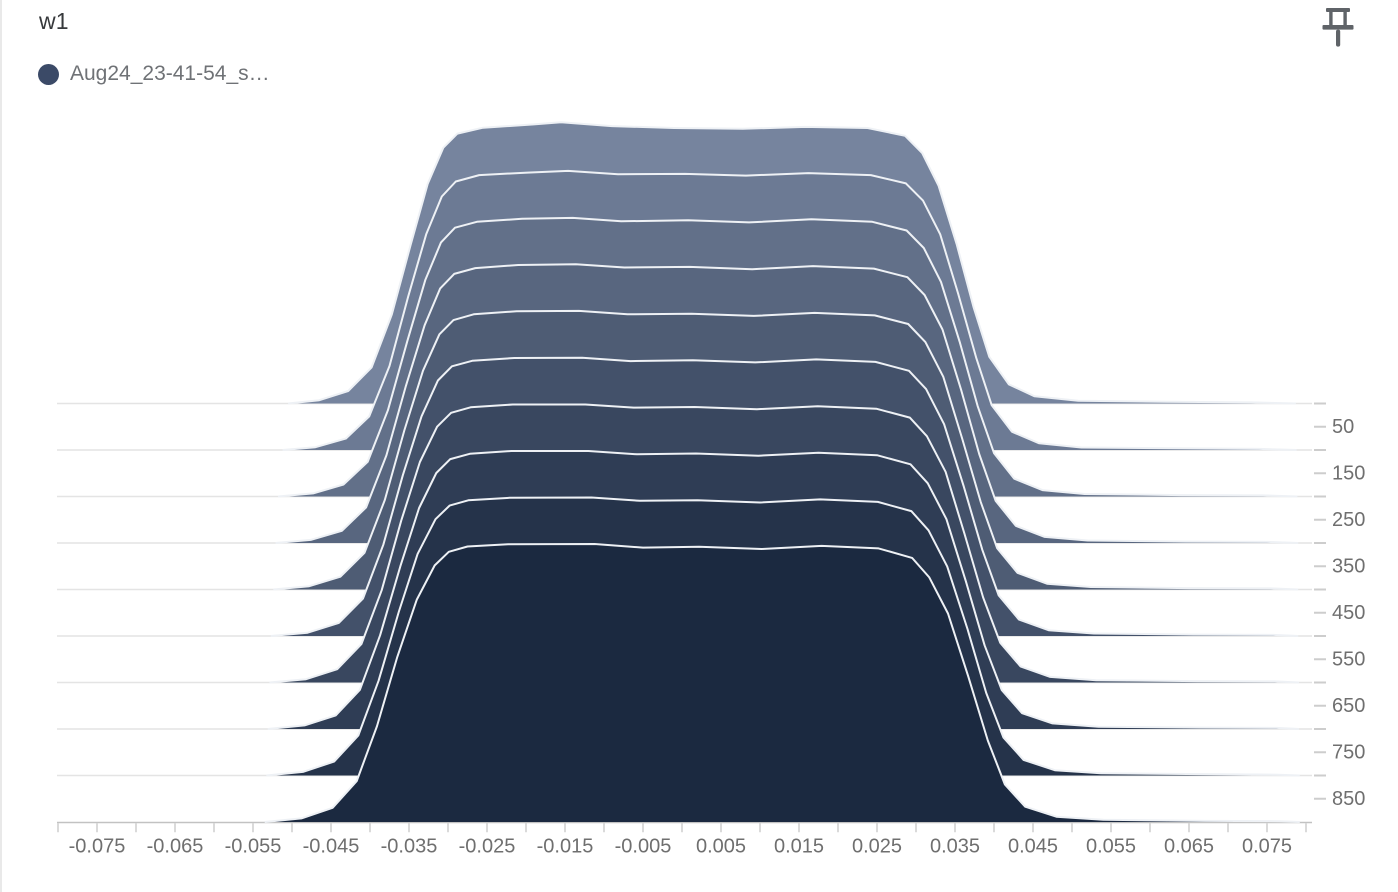  Describe the element at coordinates (54, 21) in the screenshot. I see `chart-title: w1` at that location.